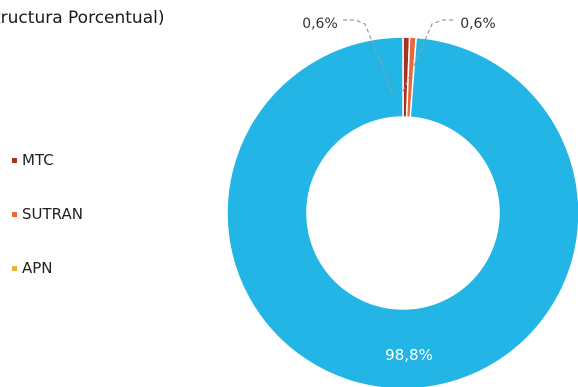 The width and height of the screenshot is (578, 387). I want to click on leader-line-mtc, so click(369, 58).